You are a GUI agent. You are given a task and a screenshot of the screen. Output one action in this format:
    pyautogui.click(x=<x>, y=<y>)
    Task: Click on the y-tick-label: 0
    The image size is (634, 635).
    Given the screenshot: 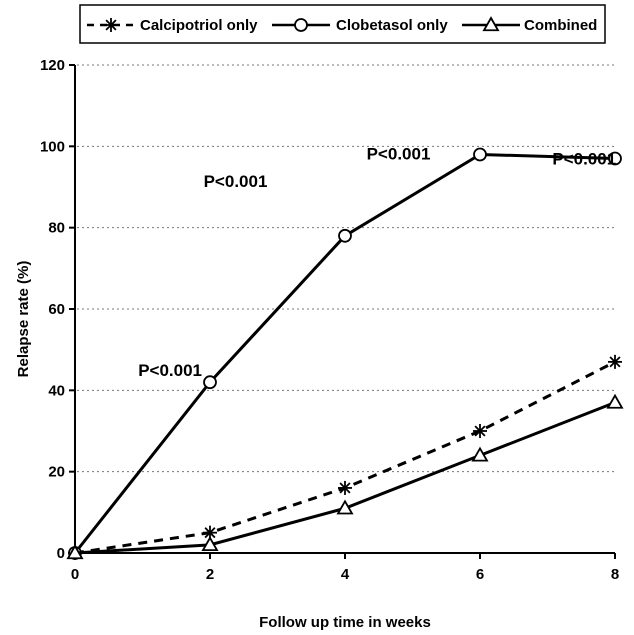 What is the action you would take?
    pyautogui.click(x=61, y=553)
    